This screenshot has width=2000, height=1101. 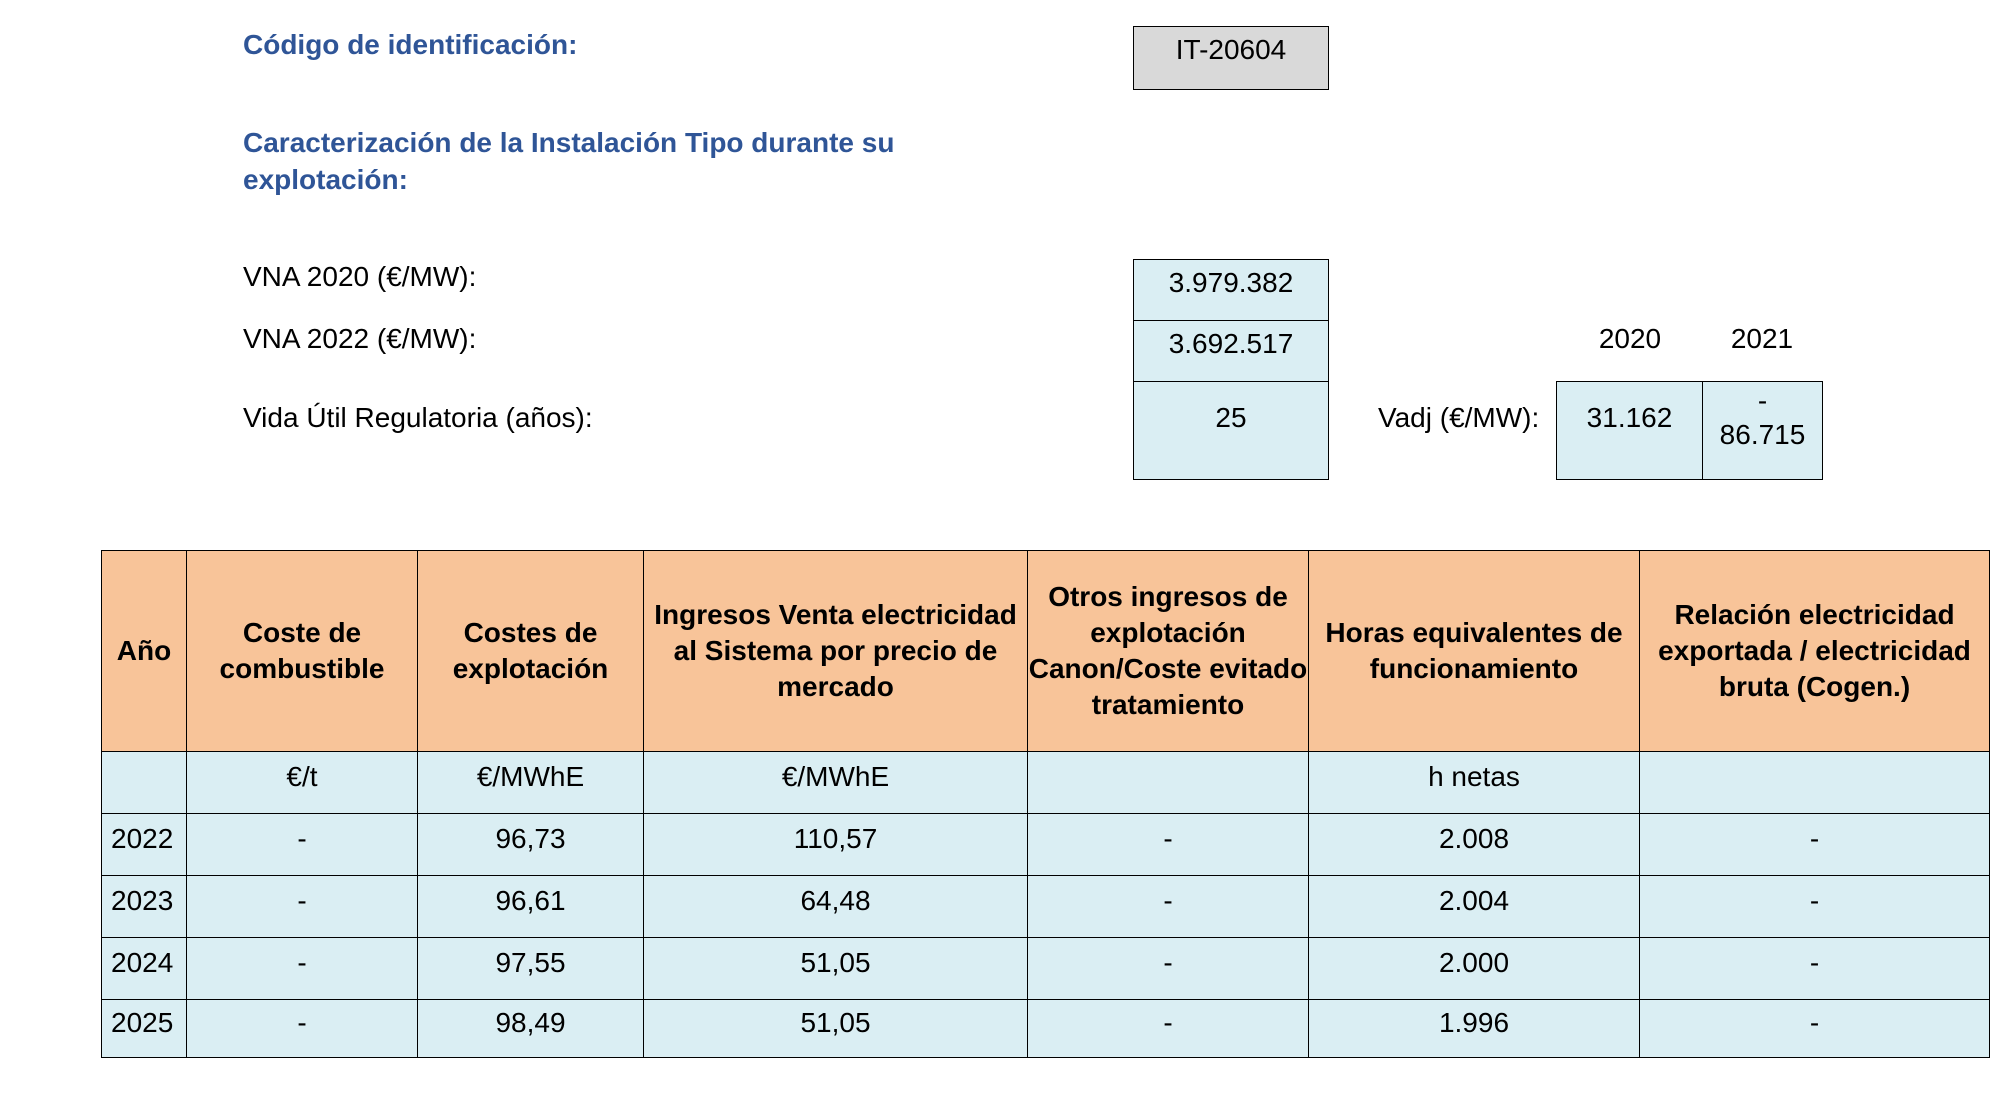 What do you see at coordinates (1474, 906) in the screenshot?
I see `table-cell: 2.004` at bounding box center [1474, 906].